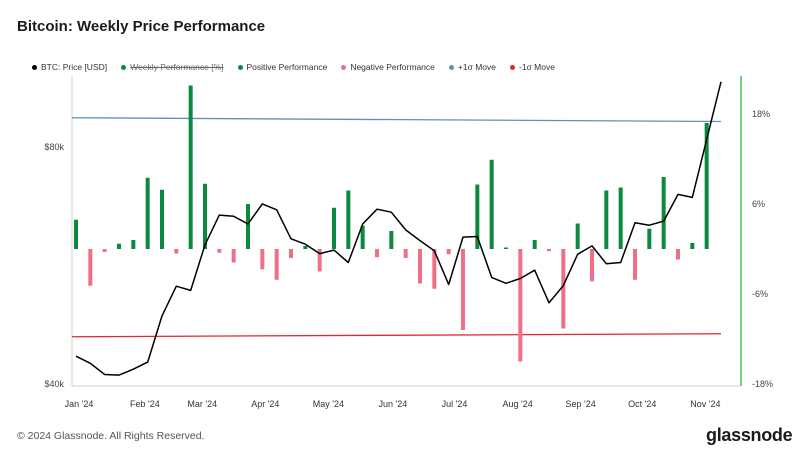  What do you see at coordinates (54, 384) in the screenshot?
I see `left-tick-label: $40k` at bounding box center [54, 384].